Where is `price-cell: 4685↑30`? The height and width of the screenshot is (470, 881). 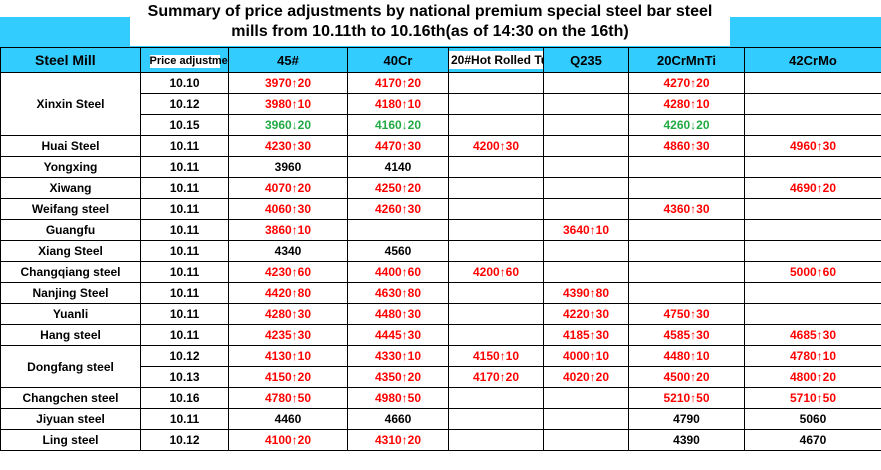 price-cell: 4685↑30 is located at coordinates (812, 335).